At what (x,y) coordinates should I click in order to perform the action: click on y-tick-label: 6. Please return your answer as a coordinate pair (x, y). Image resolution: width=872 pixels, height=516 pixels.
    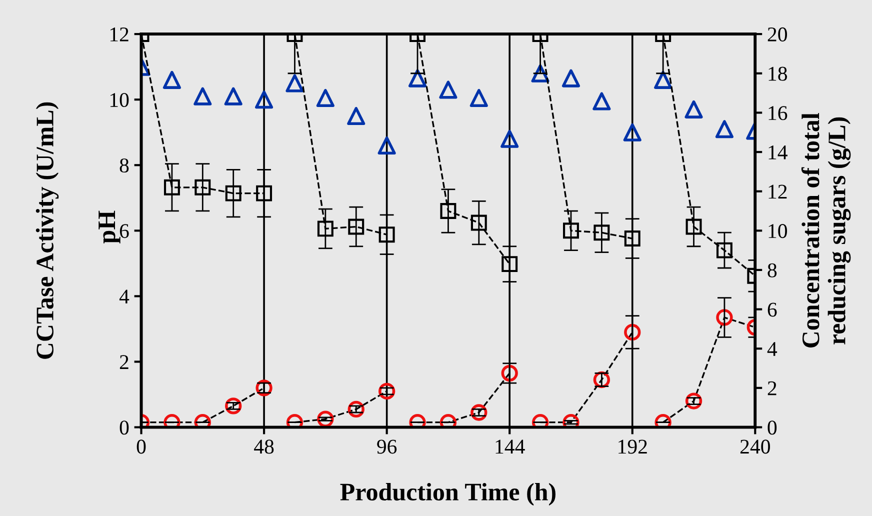
    Looking at the image, I should click on (124, 231).